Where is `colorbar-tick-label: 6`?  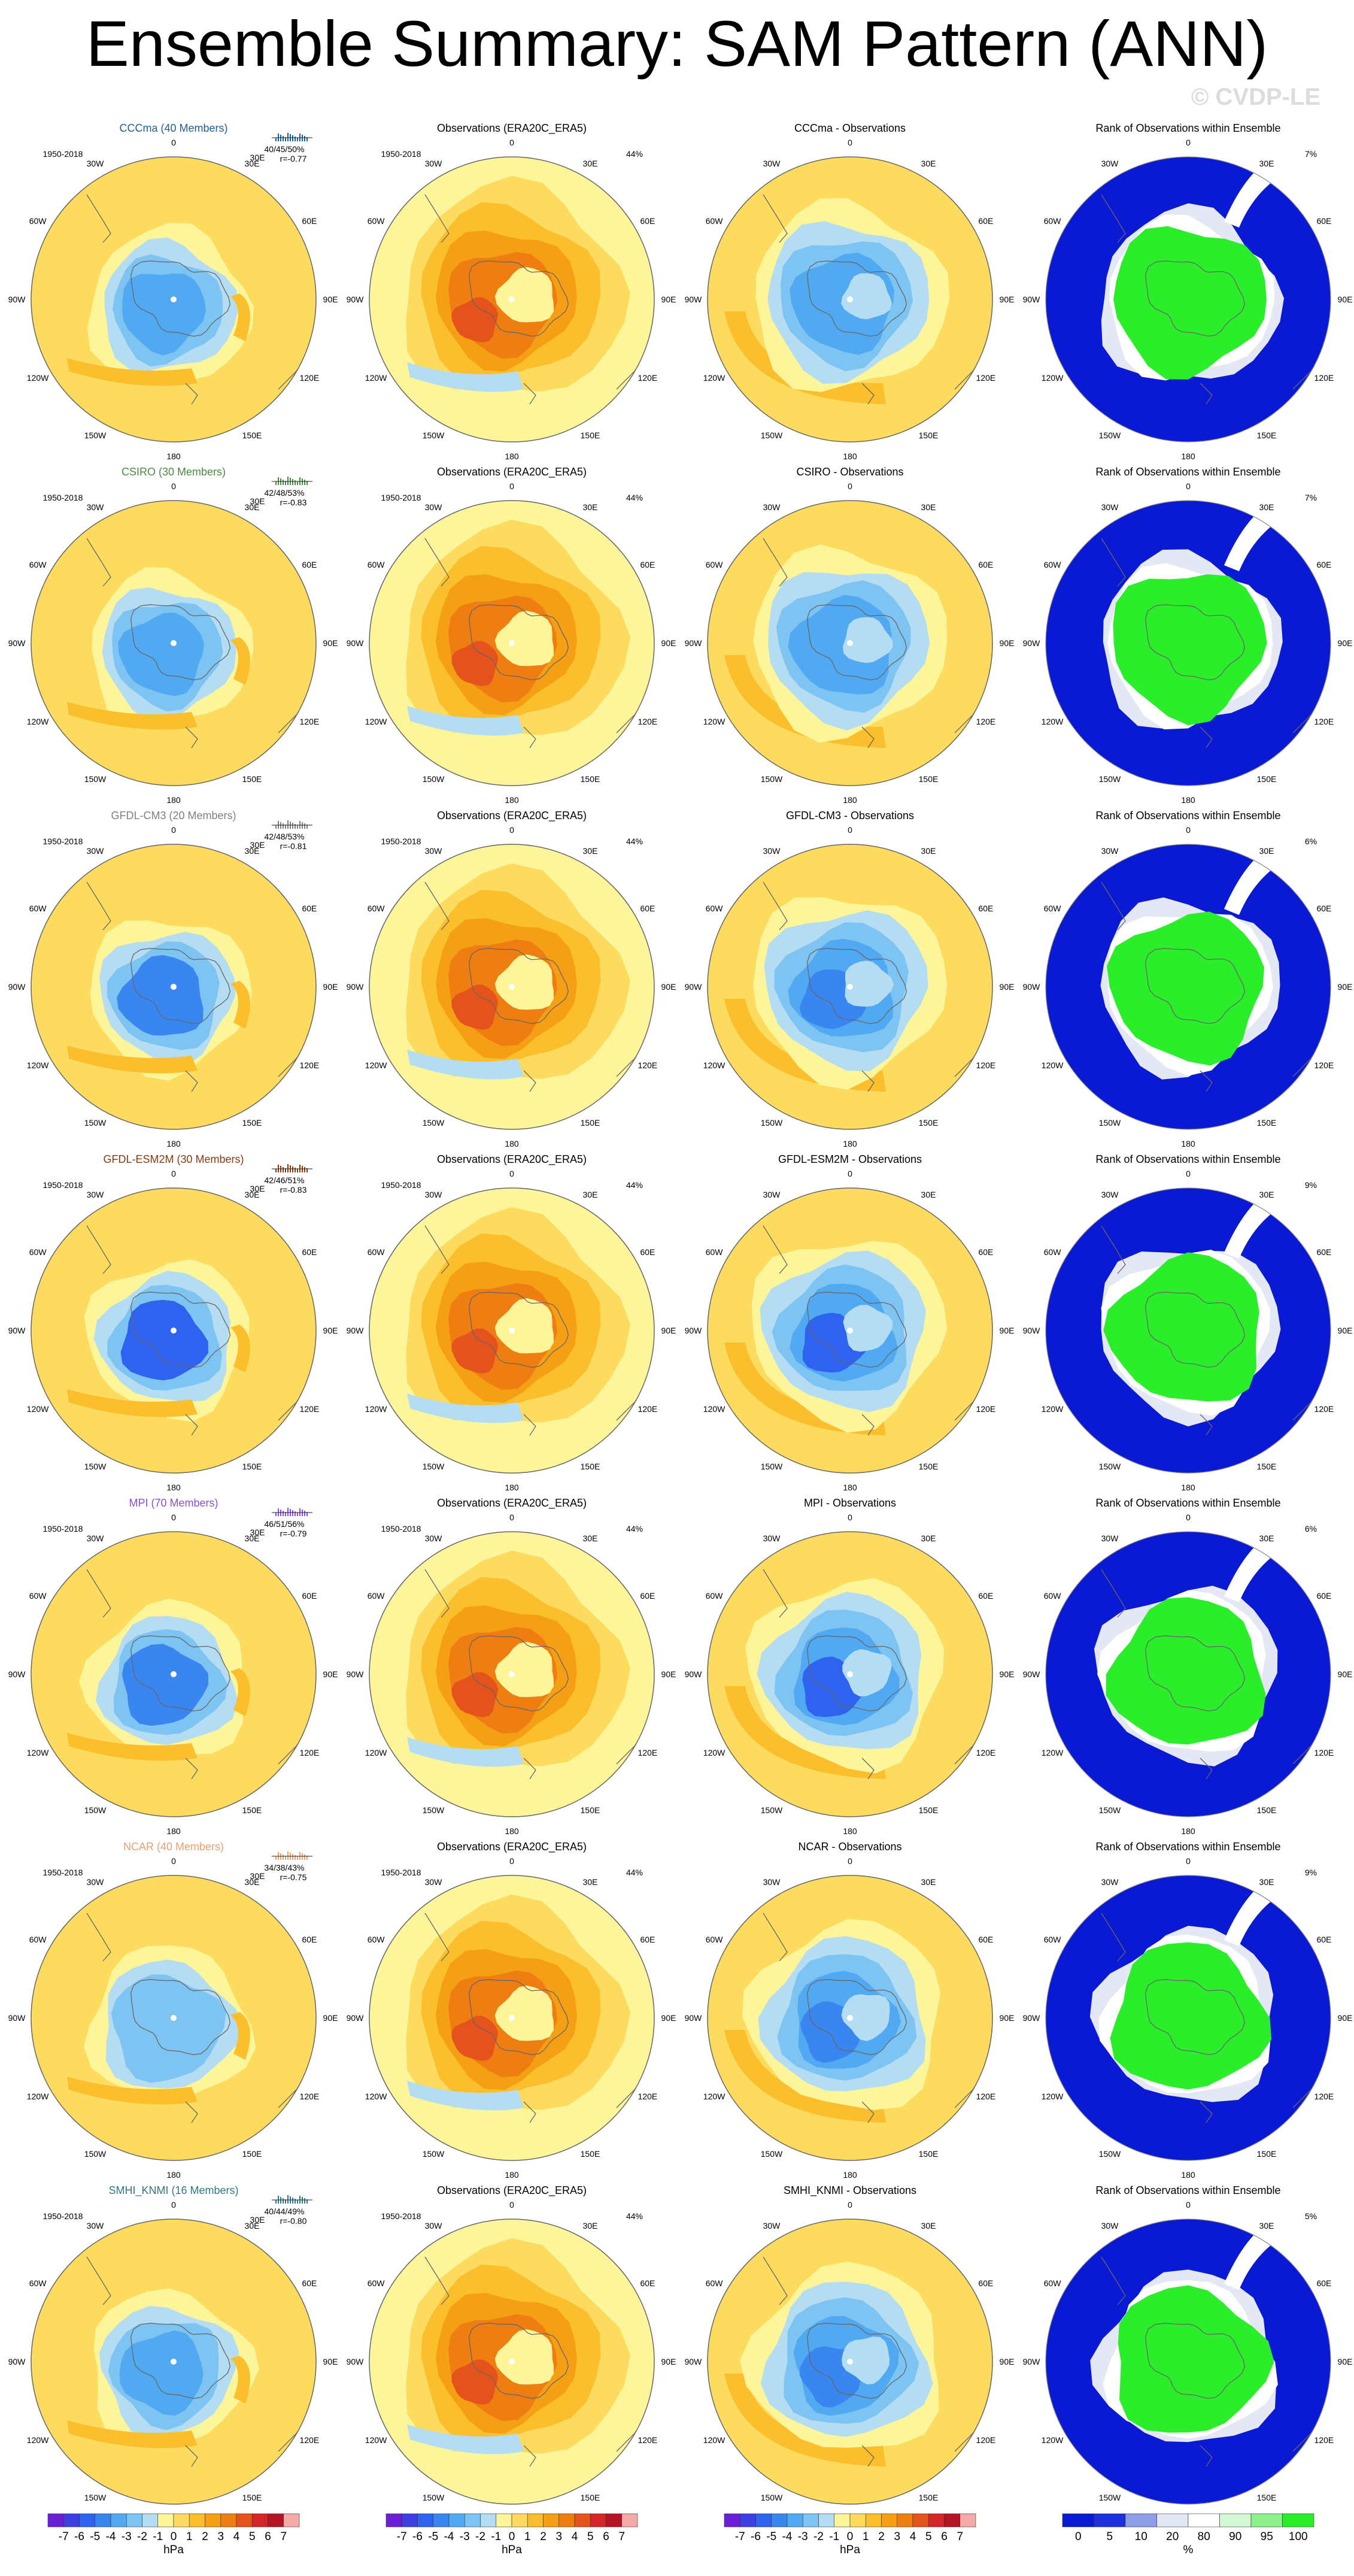
colorbar-tick-label: 6 is located at coordinates (606, 2536).